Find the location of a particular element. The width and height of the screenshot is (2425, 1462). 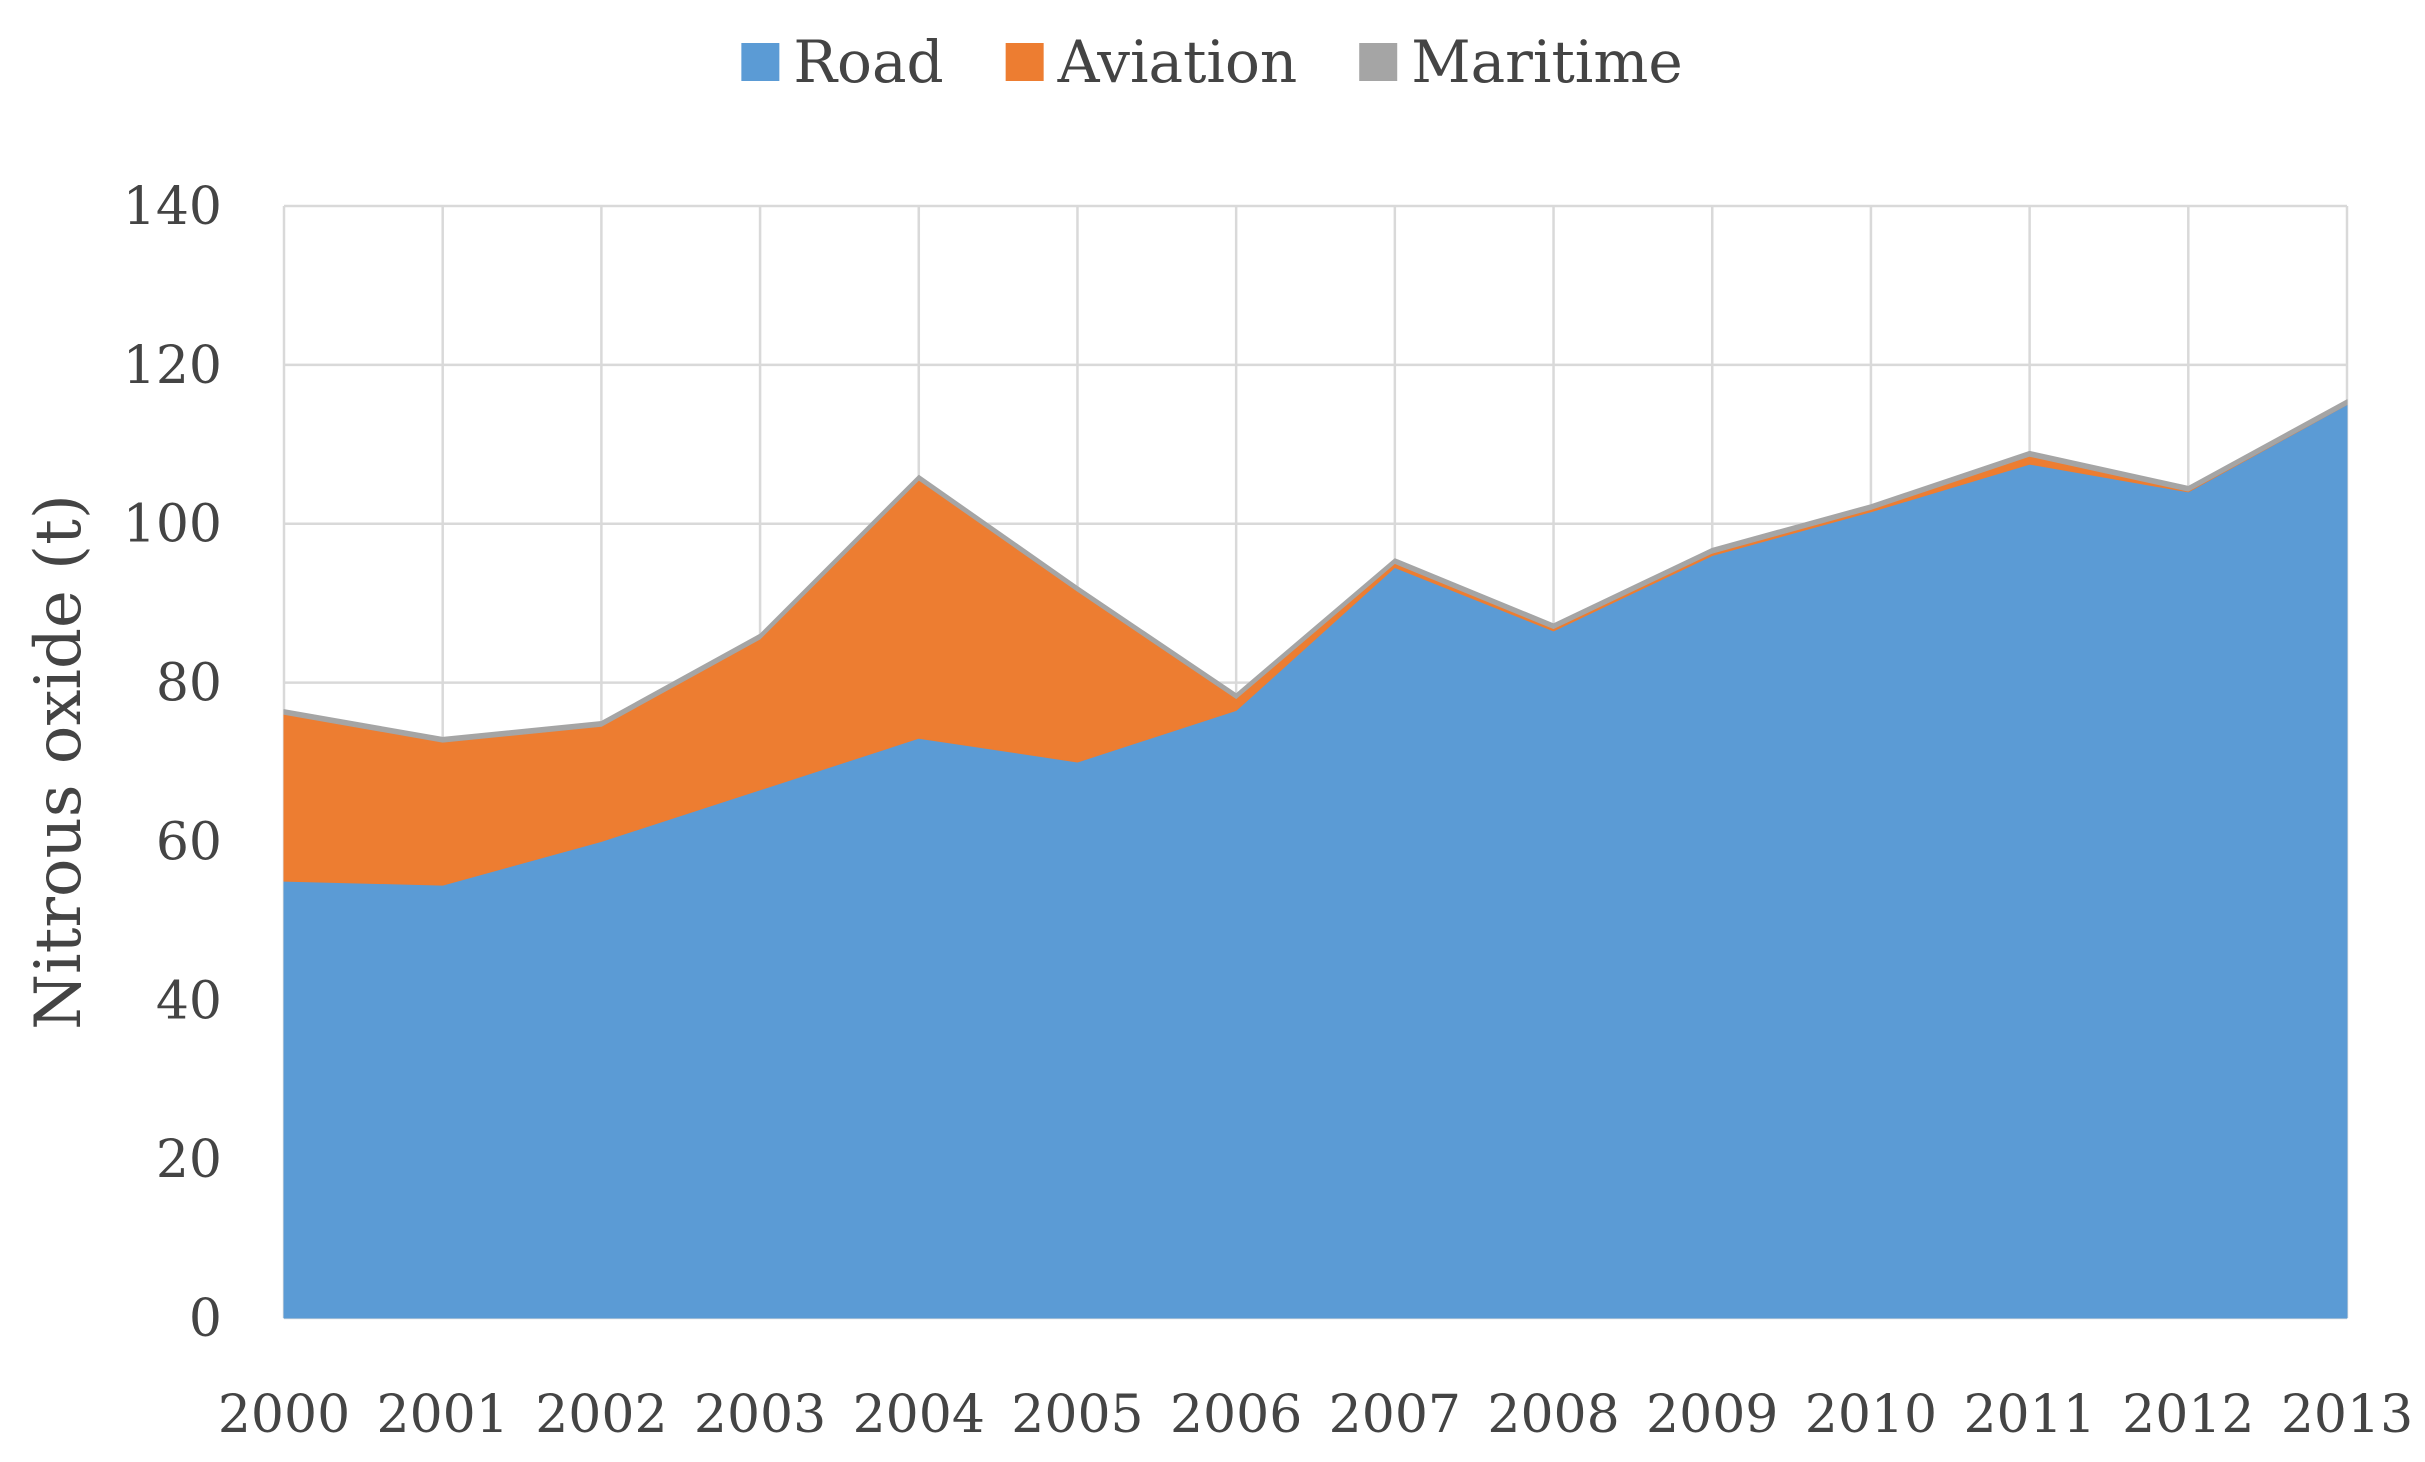

x-tick-label-2010: 2010 is located at coordinates (1871, 1415).